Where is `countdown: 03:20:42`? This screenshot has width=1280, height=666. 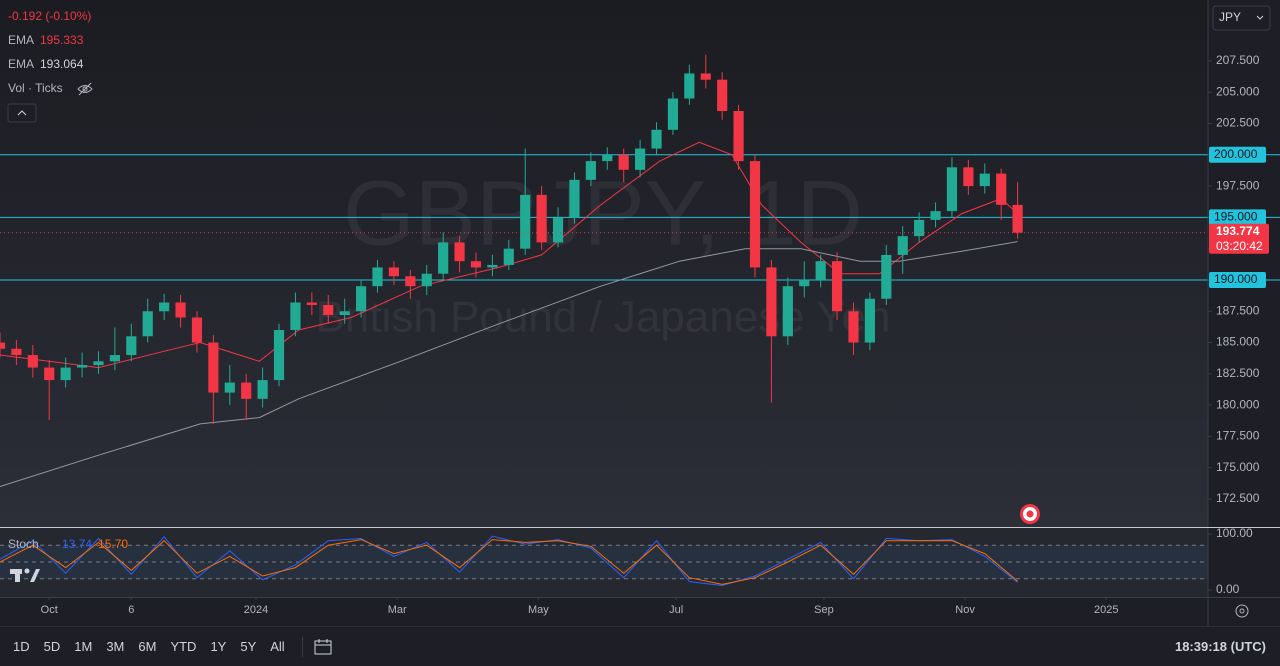
countdown: 03:20:42 is located at coordinates (1239, 246).